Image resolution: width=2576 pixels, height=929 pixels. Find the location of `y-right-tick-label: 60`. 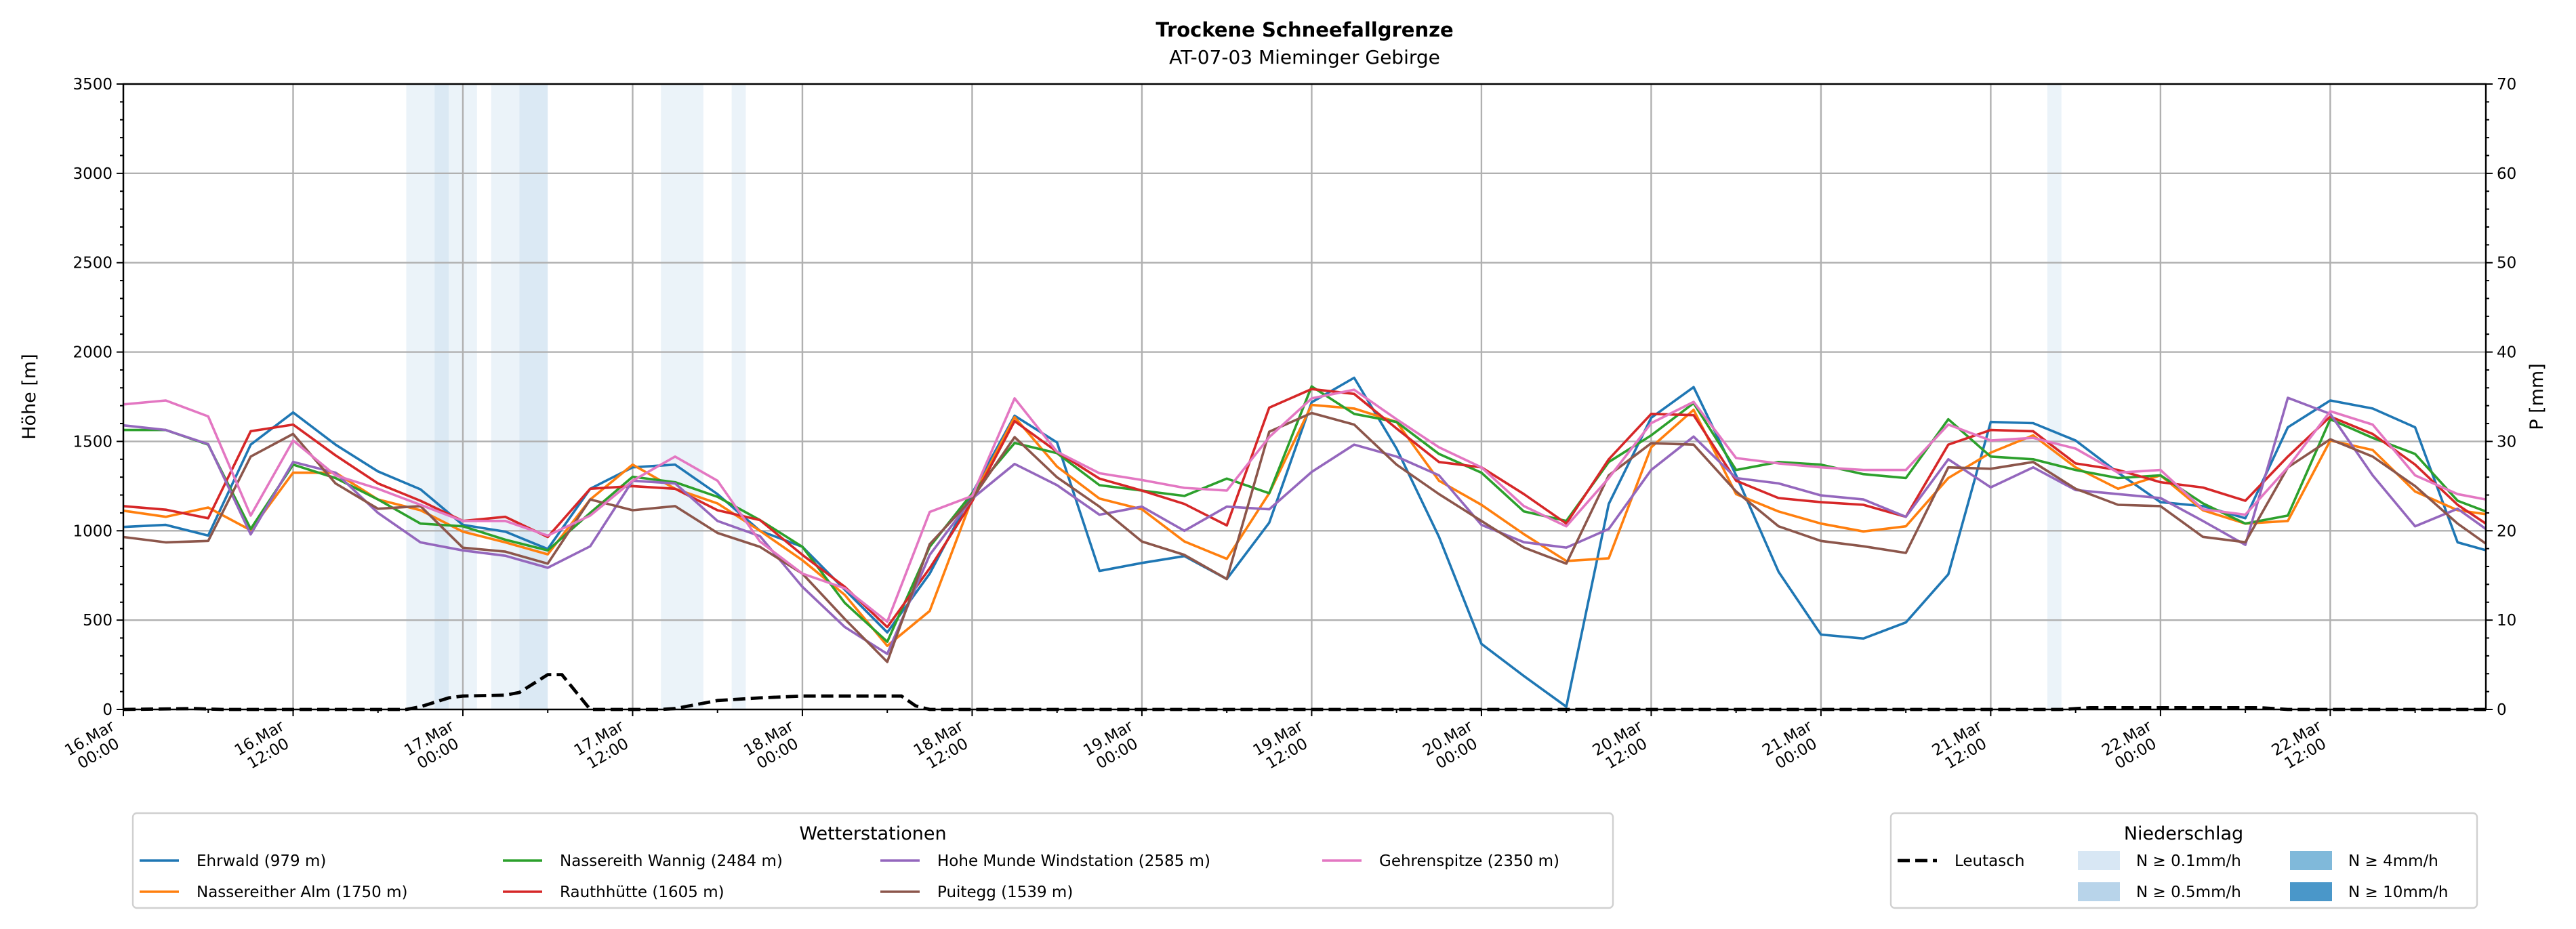

y-right-tick-label: 60 is located at coordinates (2506, 174).